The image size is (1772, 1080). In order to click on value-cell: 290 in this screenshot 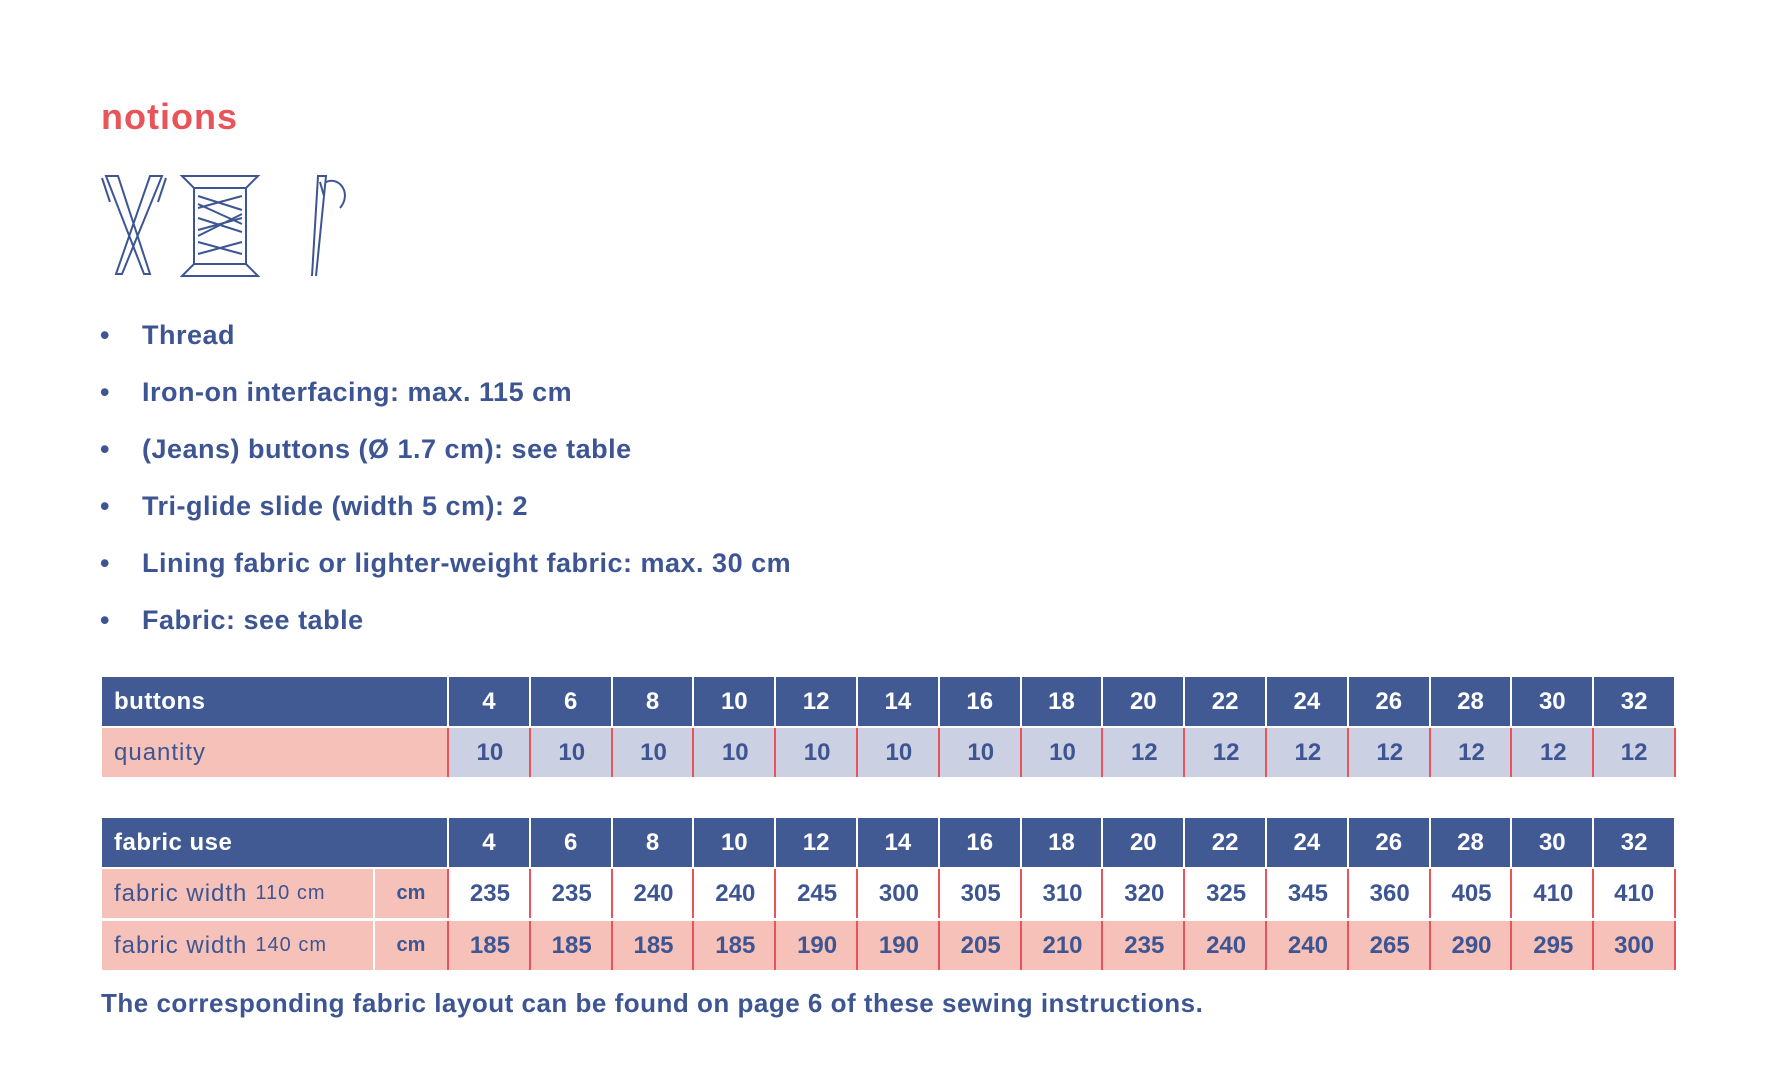, I will do `click(1470, 945)`.